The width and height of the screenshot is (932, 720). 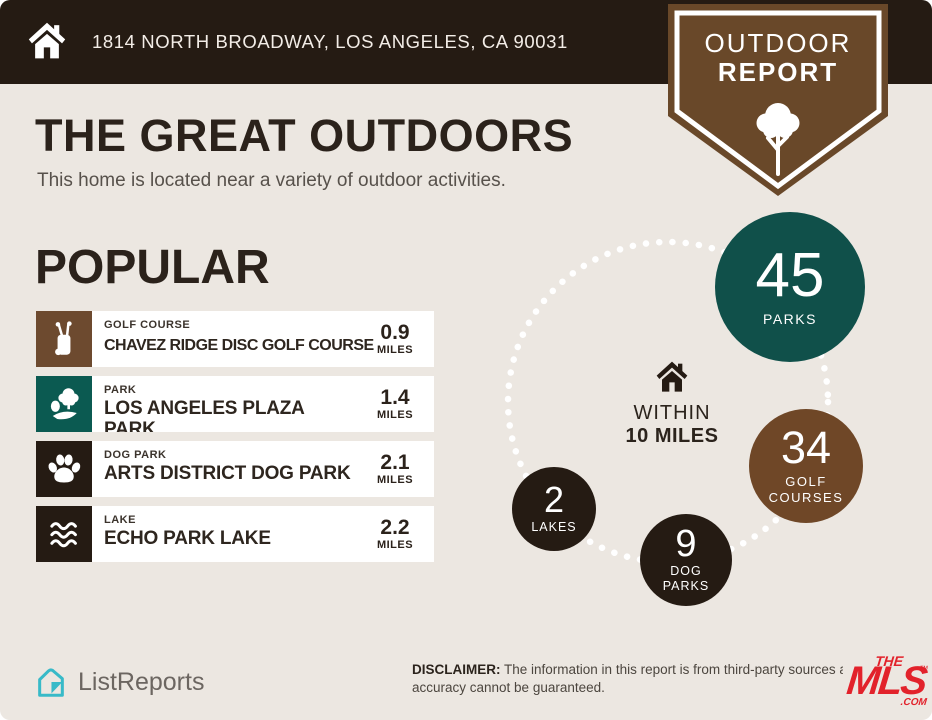 What do you see at coordinates (923, 669) in the screenshot?
I see `mls-trademark: ™` at bounding box center [923, 669].